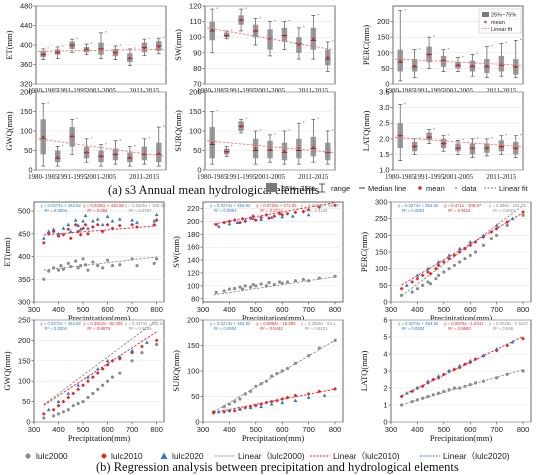  What do you see at coordinates (270, 39) in the screenshot?
I see `trend-fit-line` at bounding box center [270, 39].